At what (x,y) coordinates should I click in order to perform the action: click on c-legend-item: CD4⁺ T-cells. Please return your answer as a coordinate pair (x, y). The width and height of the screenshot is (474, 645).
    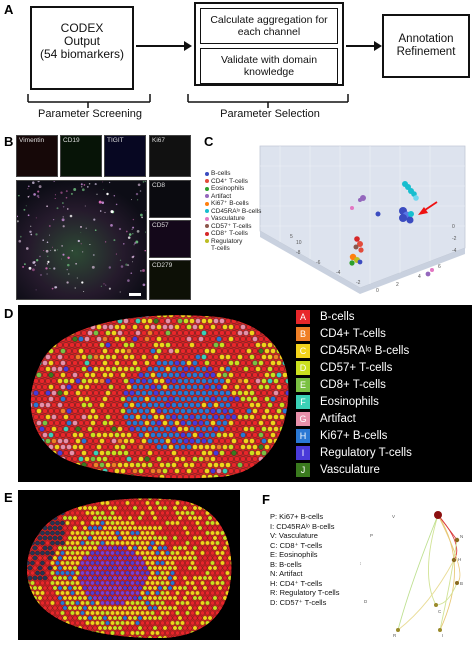
    Looking at the image, I should click on (233, 182).